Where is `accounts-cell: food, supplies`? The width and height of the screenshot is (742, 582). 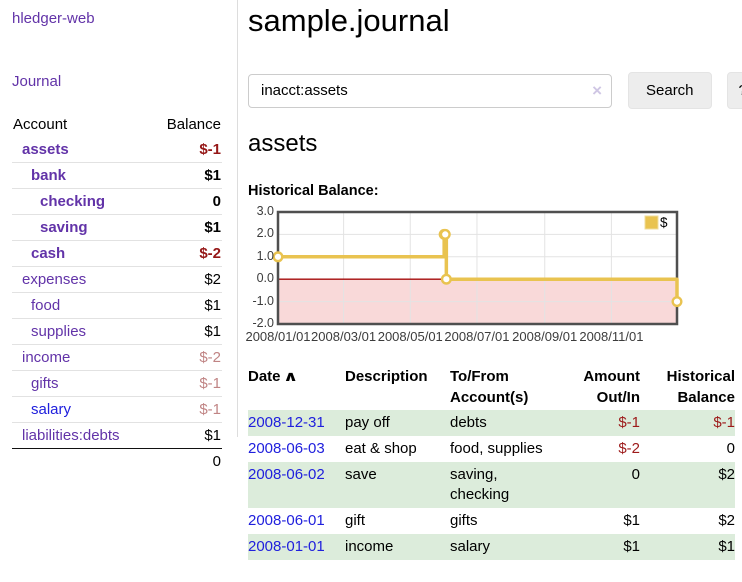 accounts-cell: food, supplies is located at coordinates (496, 448).